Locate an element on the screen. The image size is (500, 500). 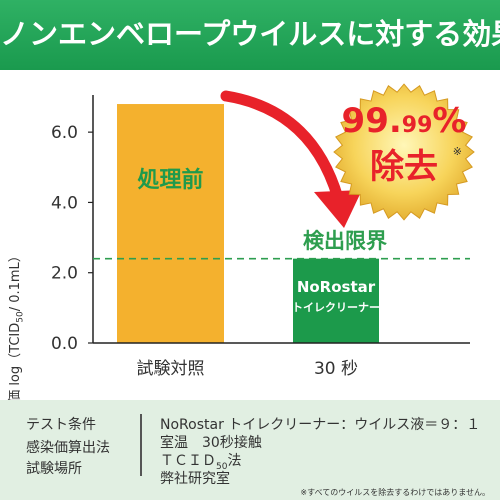
condition-contact: 室温 30秒接触 is located at coordinates (211, 443).